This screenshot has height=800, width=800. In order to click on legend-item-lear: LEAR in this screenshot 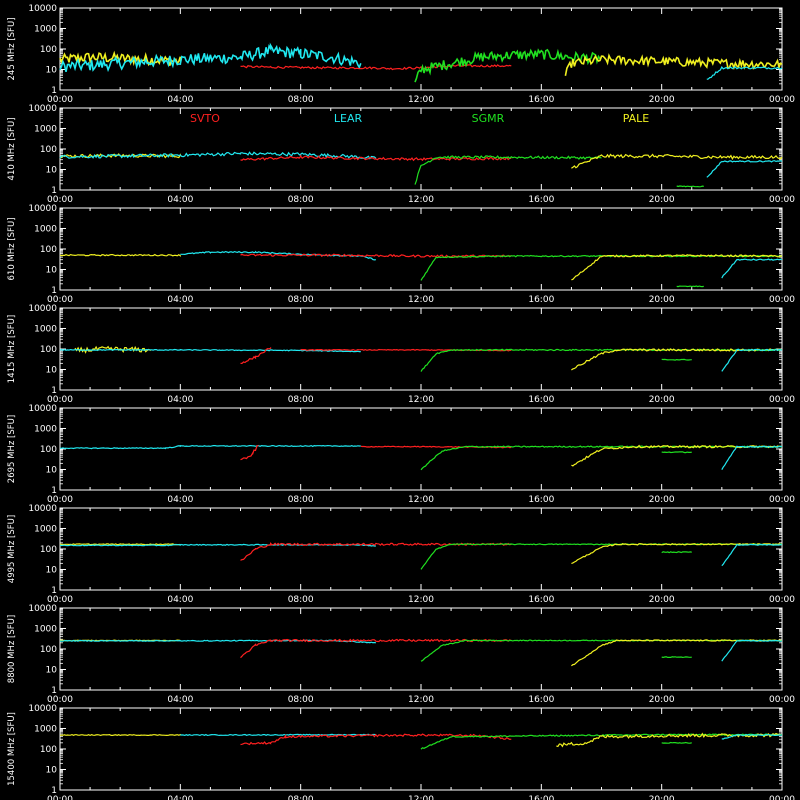, I will do `click(348, 118)`.